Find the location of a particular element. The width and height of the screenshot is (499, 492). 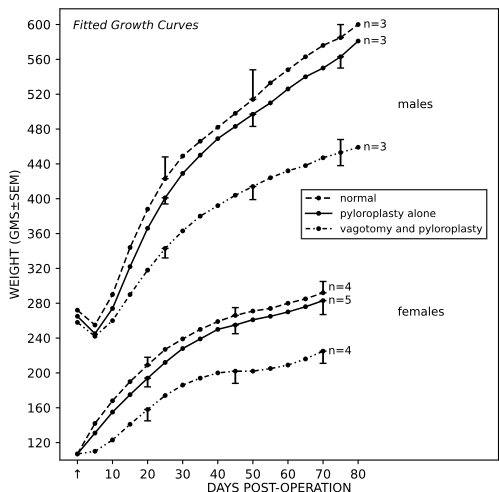

legend-label: normal is located at coordinates (358, 198).